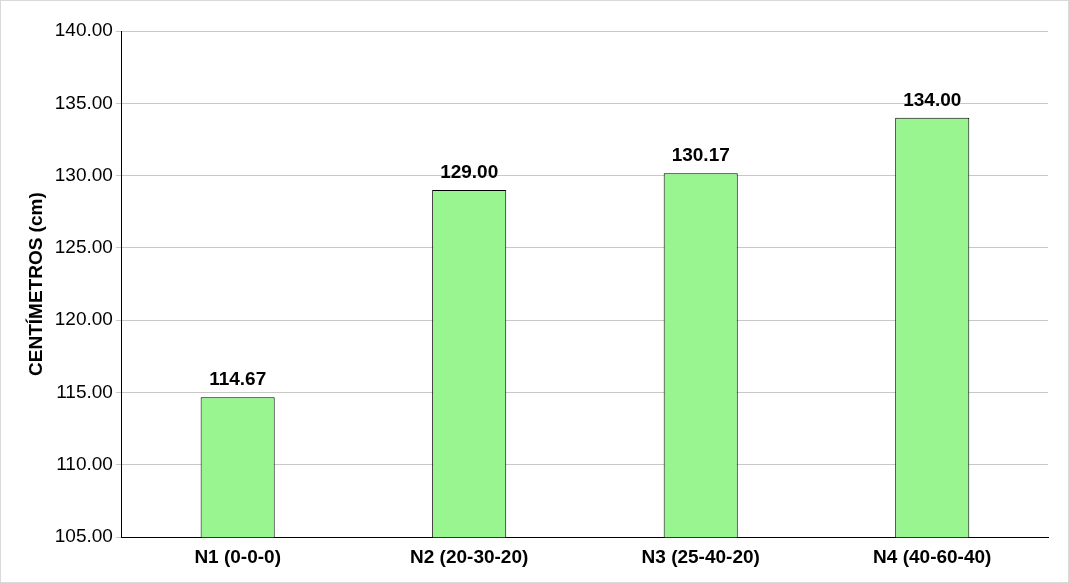 The height and width of the screenshot is (583, 1069). I want to click on y-tick-label: 135.00, so click(83, 102).